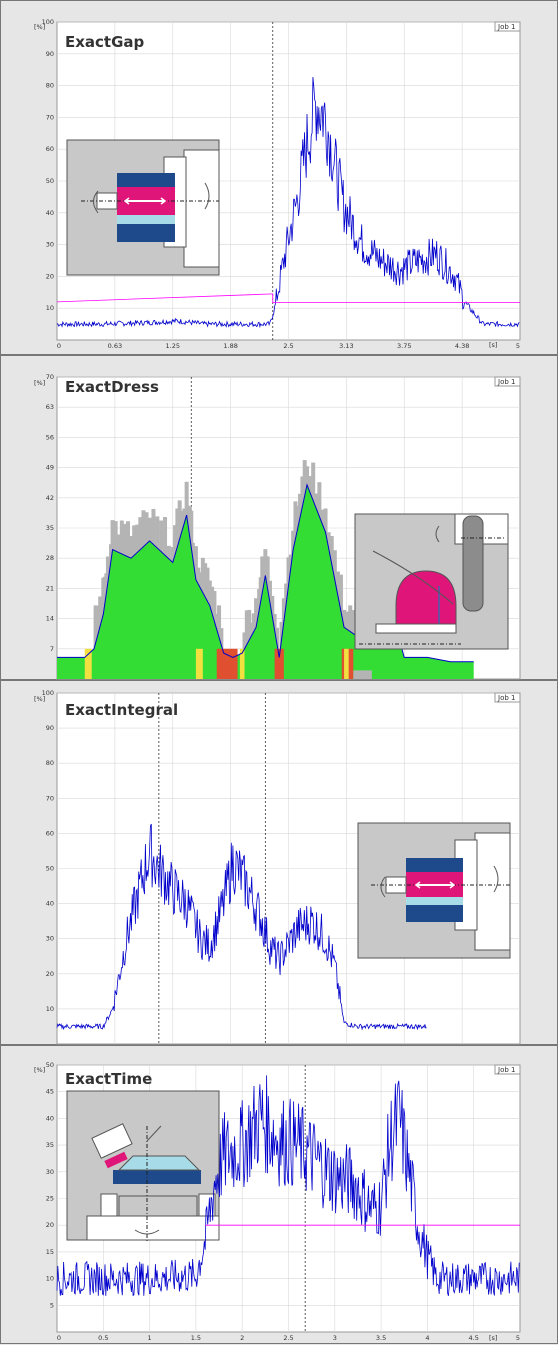 This screenshot has height=1345, width=558. I want to click on x-tick-label: 3.75, so click(404, 346).